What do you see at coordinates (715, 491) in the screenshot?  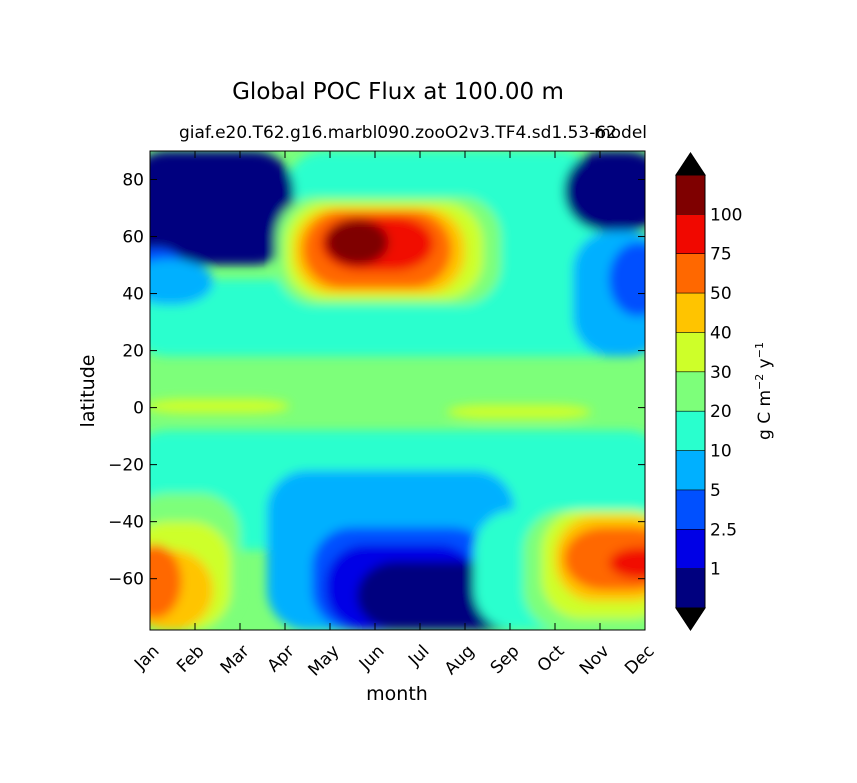 I see `colorbar-tick-label-2: 5` at bounding box center [715, 491].